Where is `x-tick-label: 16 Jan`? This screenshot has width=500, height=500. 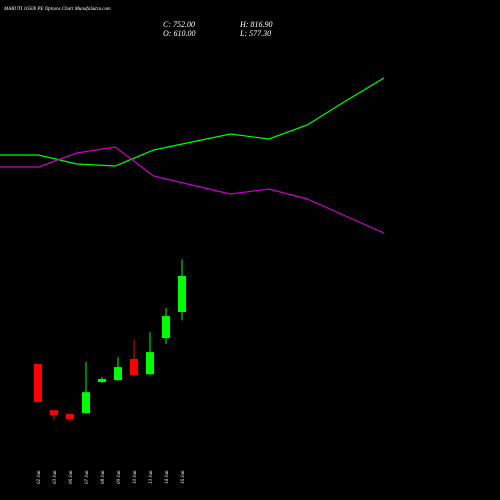
x-tick-label: 16 Jan is located at coordinates (183, 477).